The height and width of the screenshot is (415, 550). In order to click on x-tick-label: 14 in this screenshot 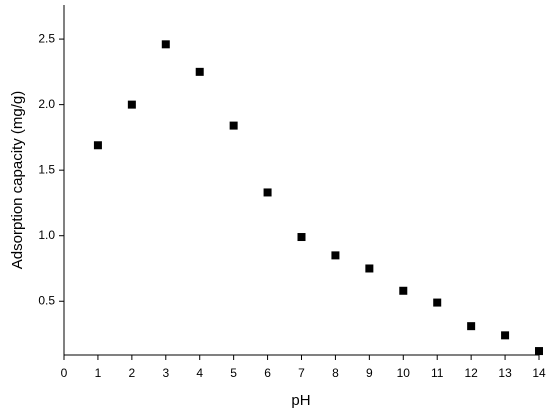, I will do `click(539, 373)`.